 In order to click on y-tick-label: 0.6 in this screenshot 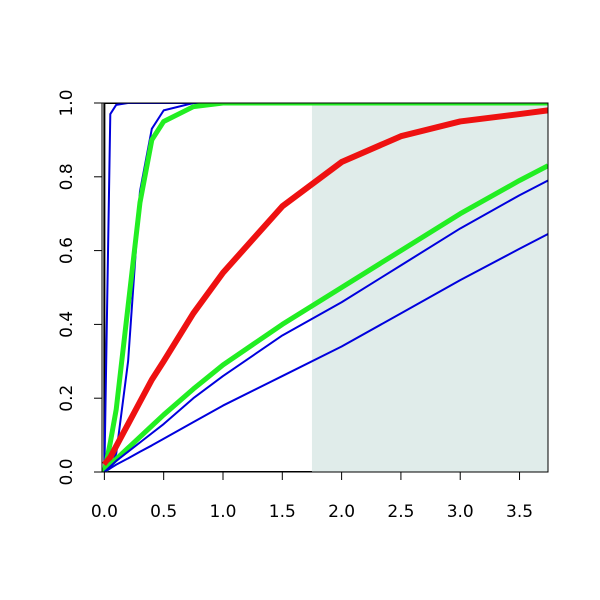, I will do `click(67, 250)`.